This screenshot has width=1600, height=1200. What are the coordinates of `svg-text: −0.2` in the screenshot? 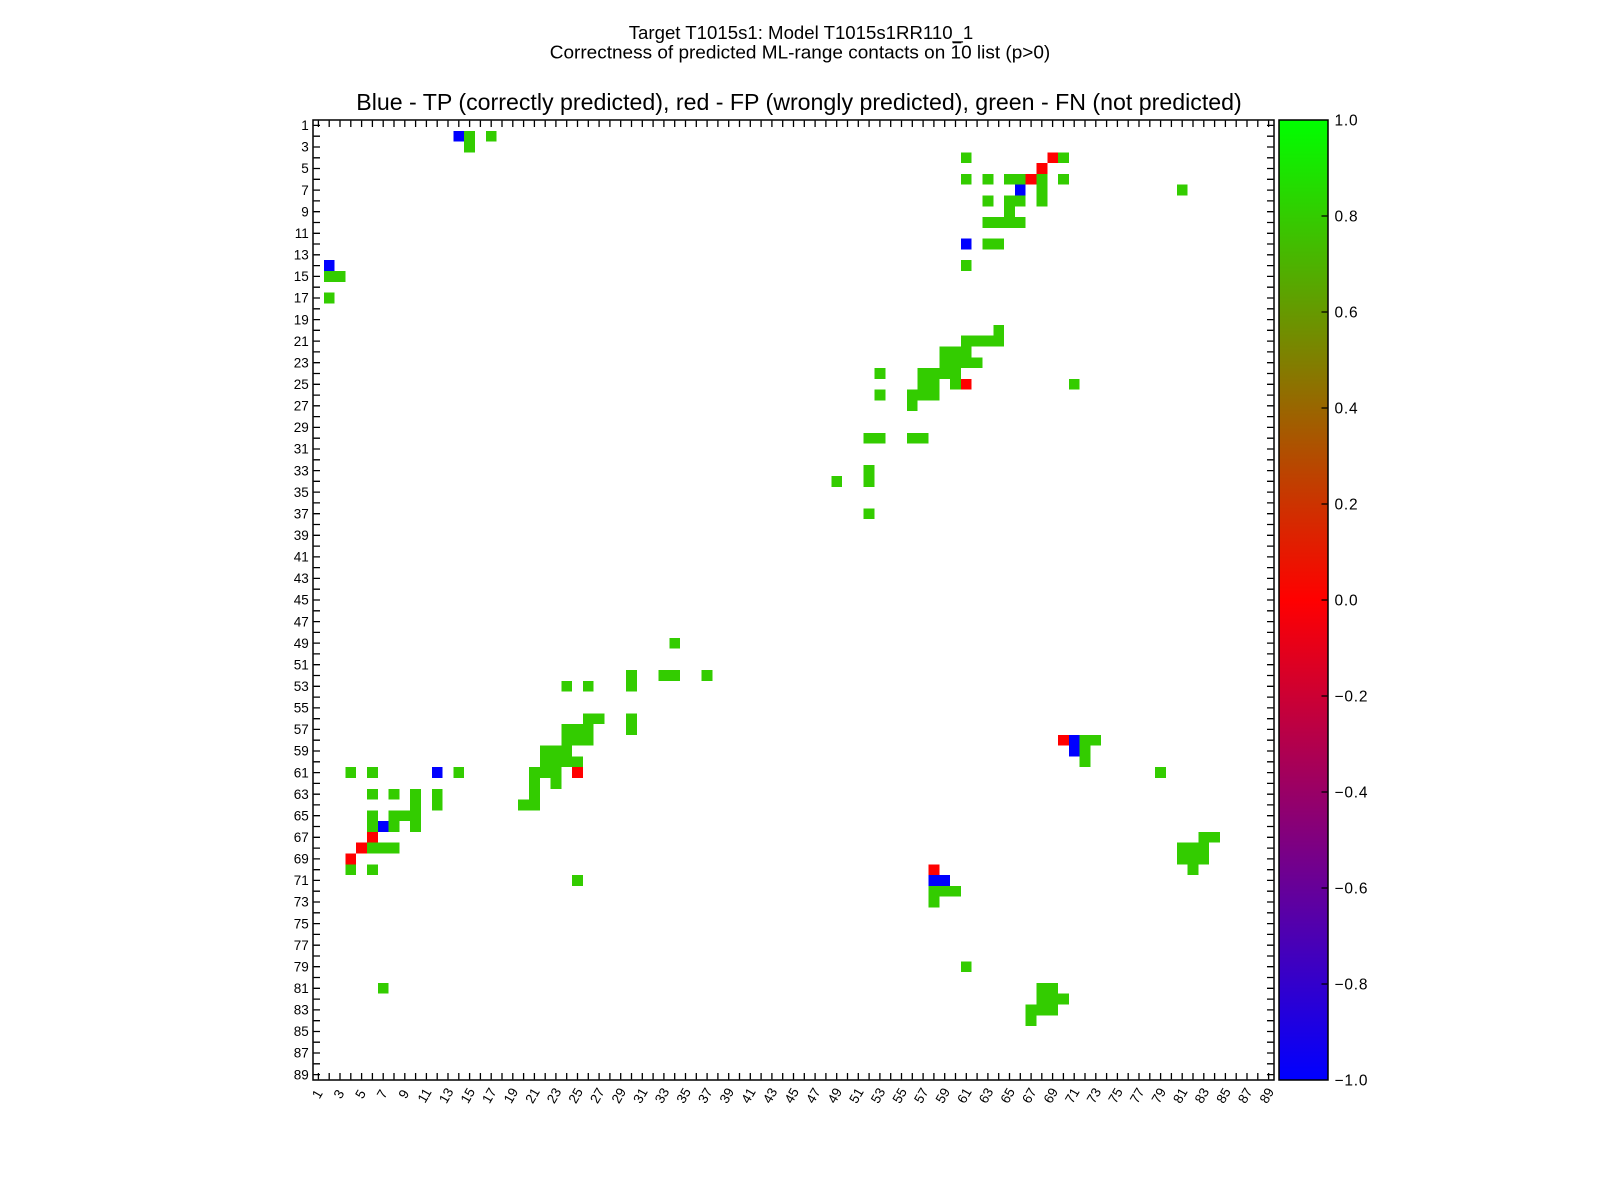 It's located at (1352, 696).